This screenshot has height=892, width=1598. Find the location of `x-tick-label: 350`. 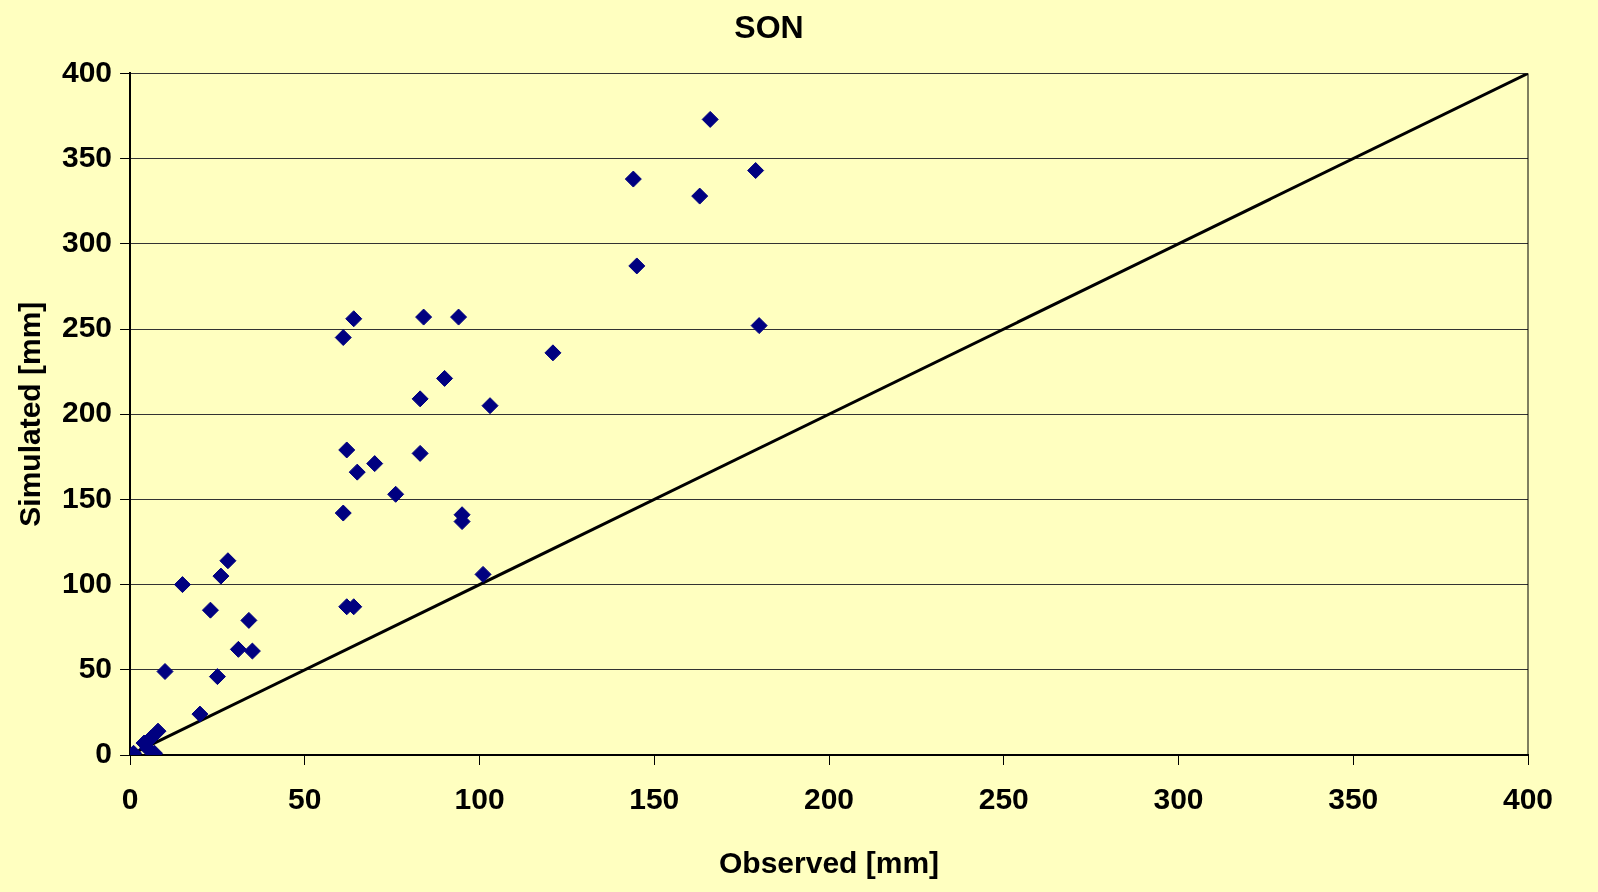

x-tick-label: 350 is located at coordinates (1353, 799).